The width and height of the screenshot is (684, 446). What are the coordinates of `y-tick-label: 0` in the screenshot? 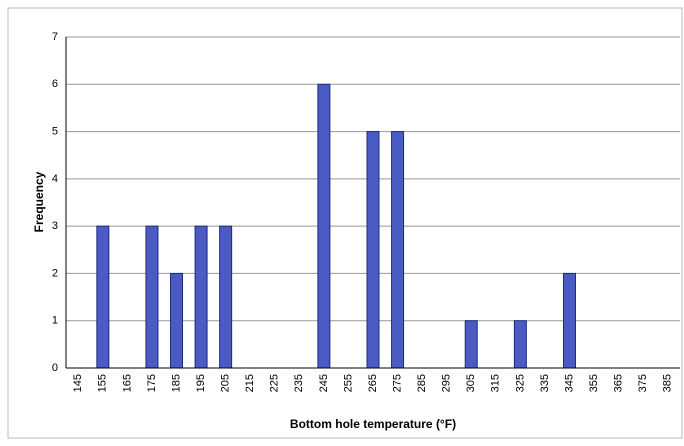 It's located at (55, 368).